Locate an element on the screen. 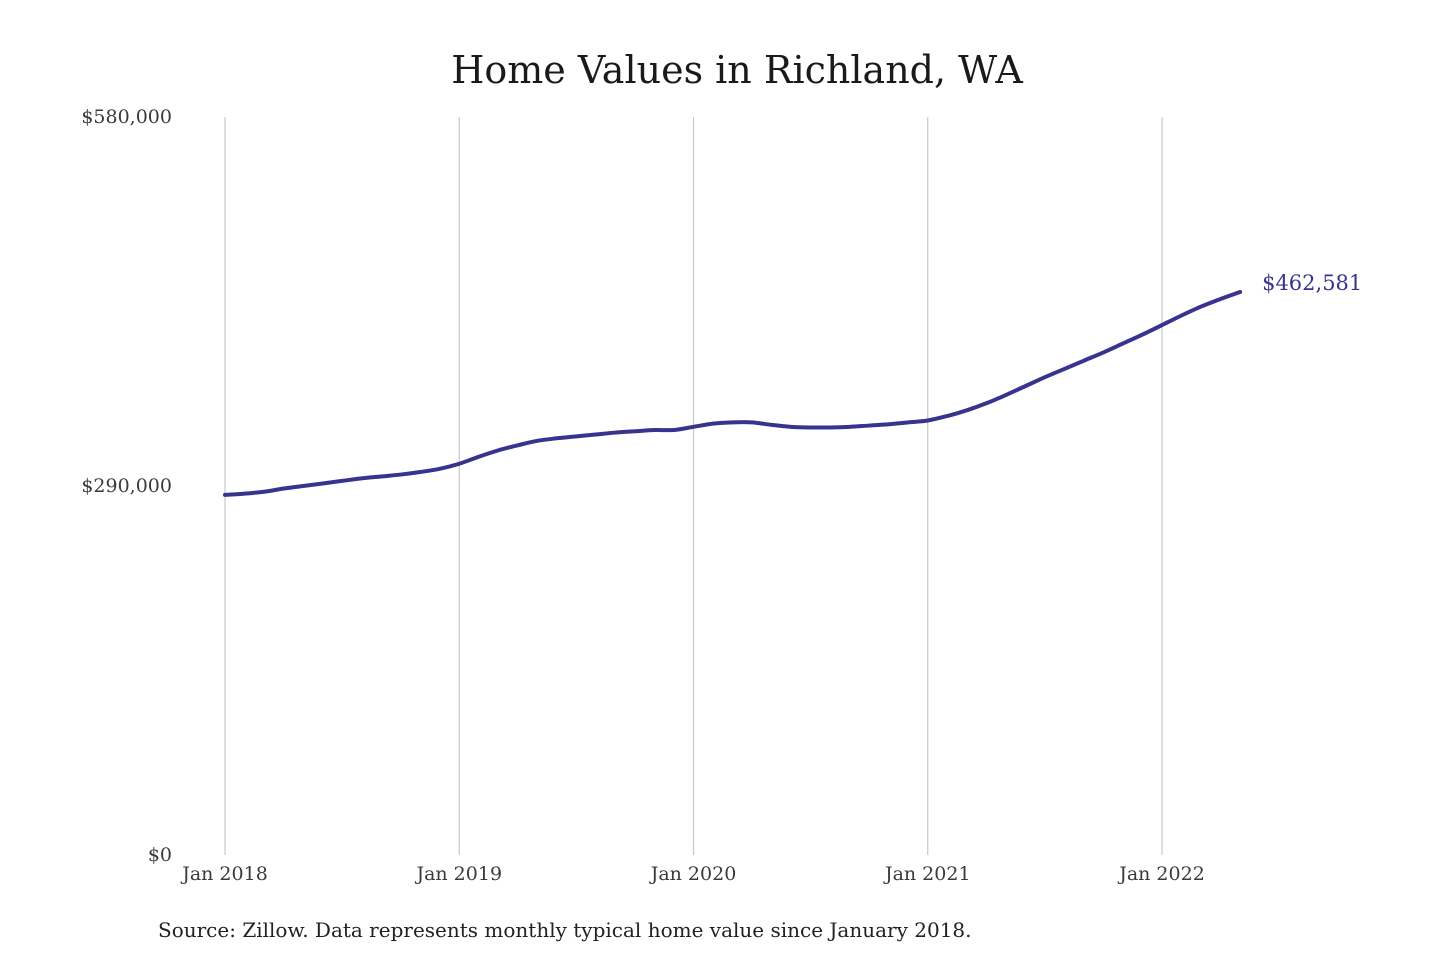 The width and height of the screenshot is (1440, 960). y-axis-ticks: $0 $290,000 $580,000 is located at coordinates (126, 486).